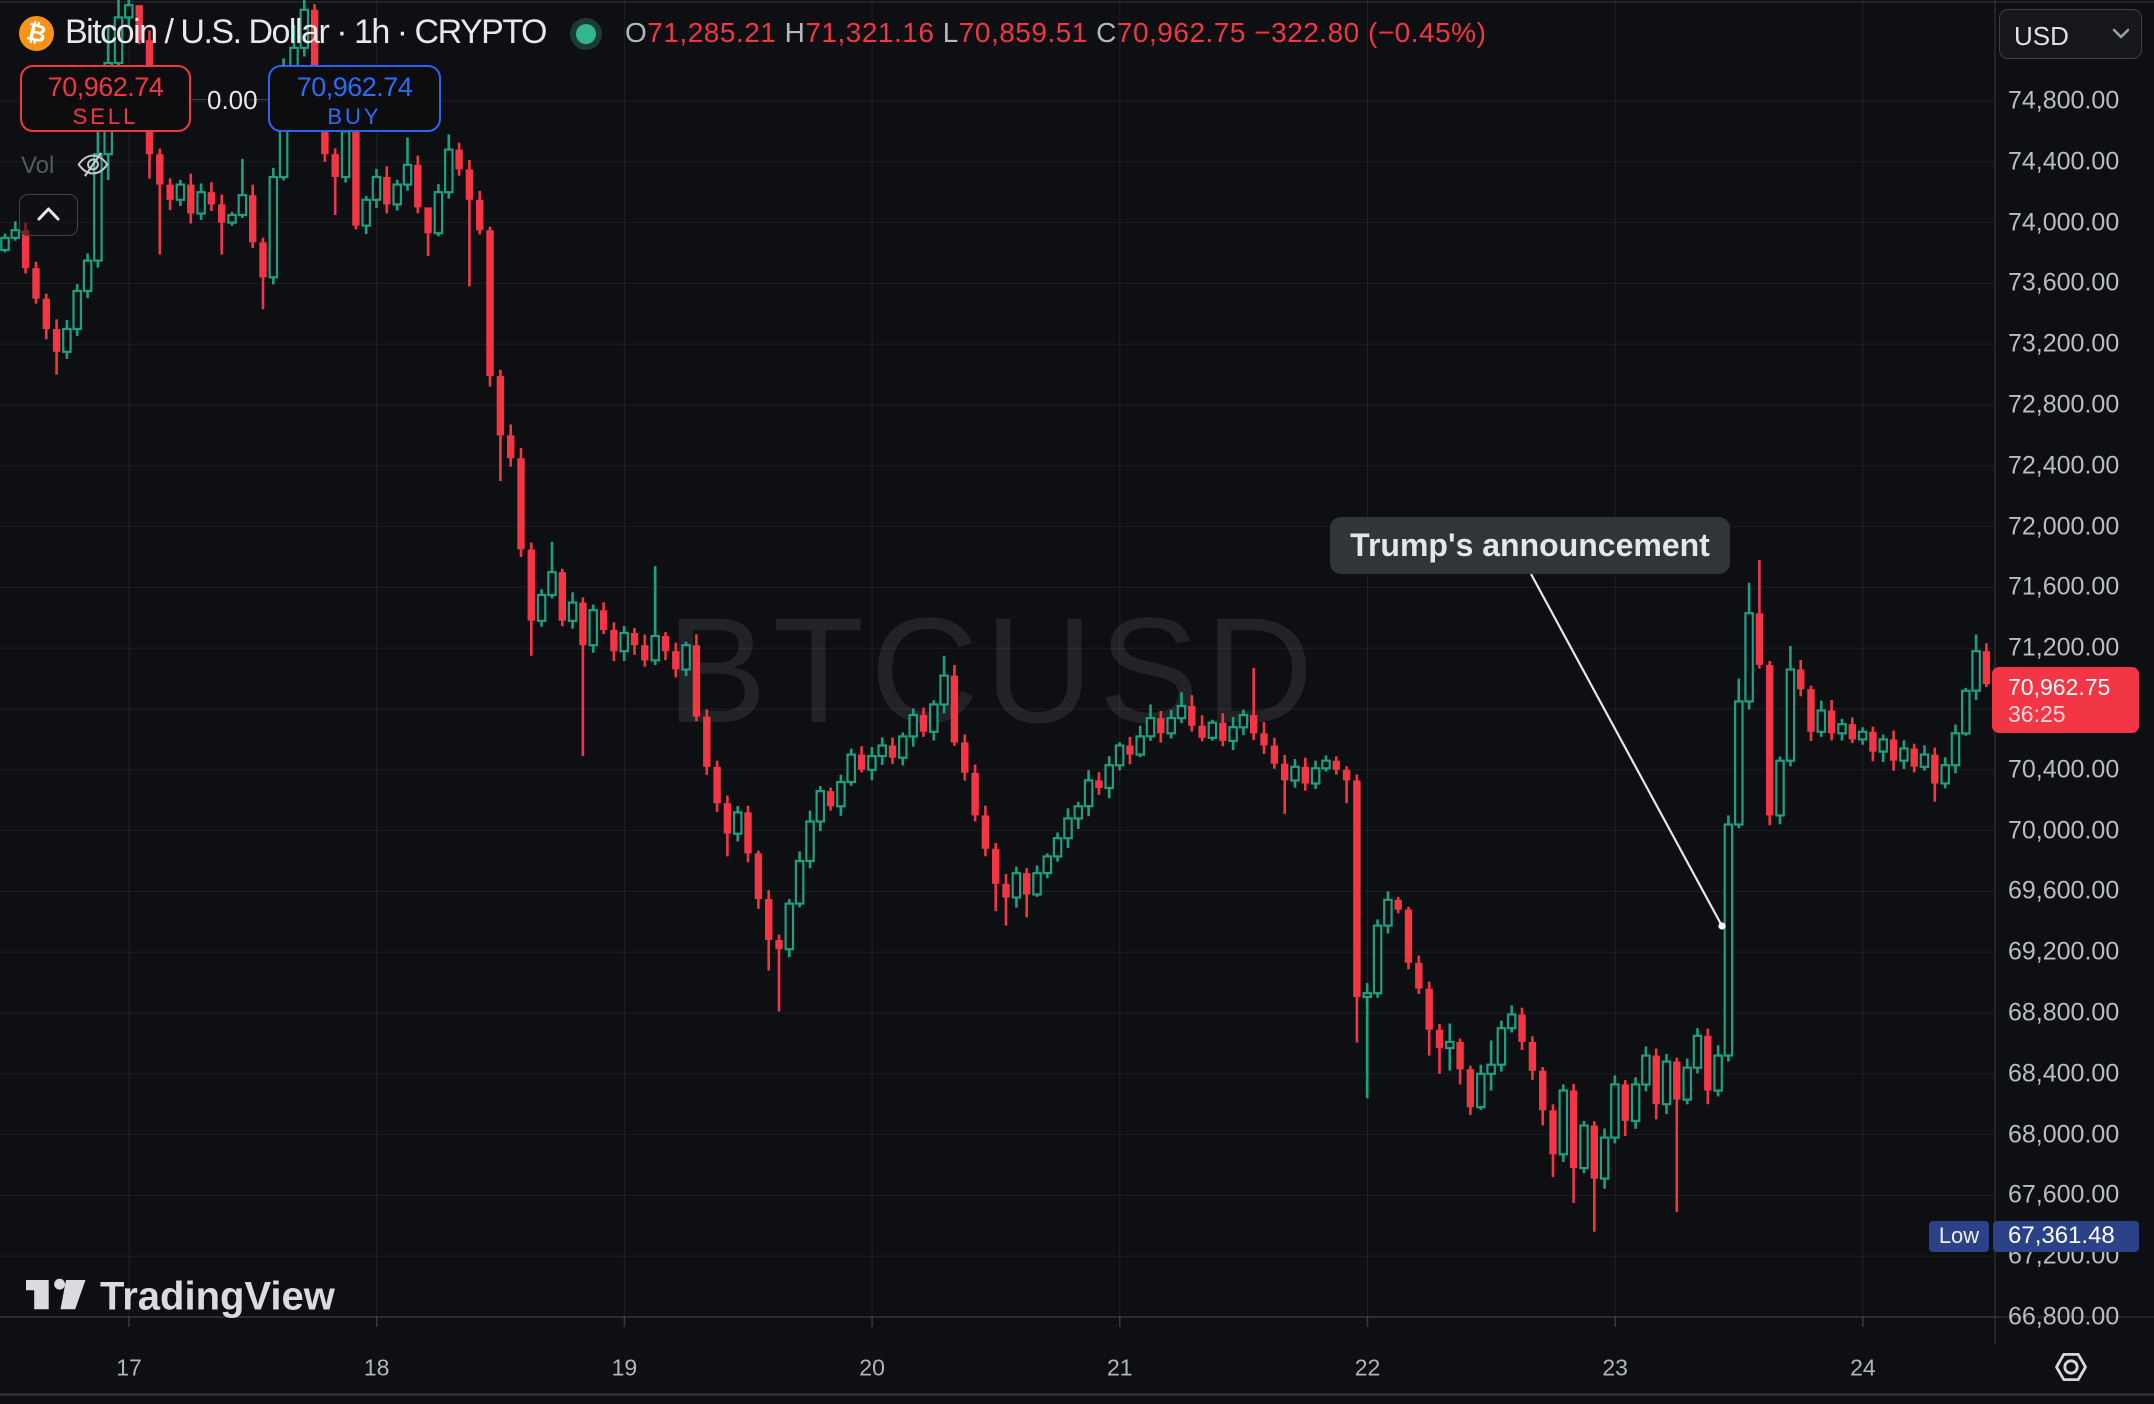 This screenshot has width=2154, height=1404. What do you see at coordinates (218, 1297) in the screenshot?
I see `svg-text: TradingView` at bounding box center [218, 1297].